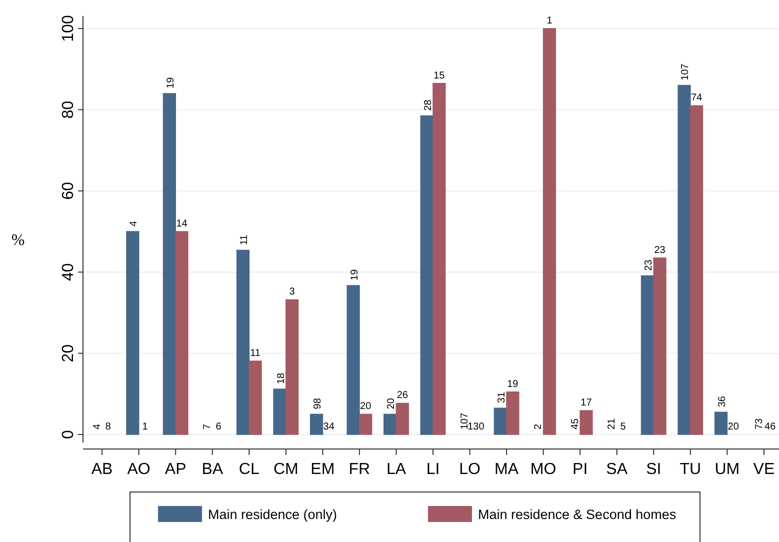  I want to click on annotation: 31, so click(502, 398).